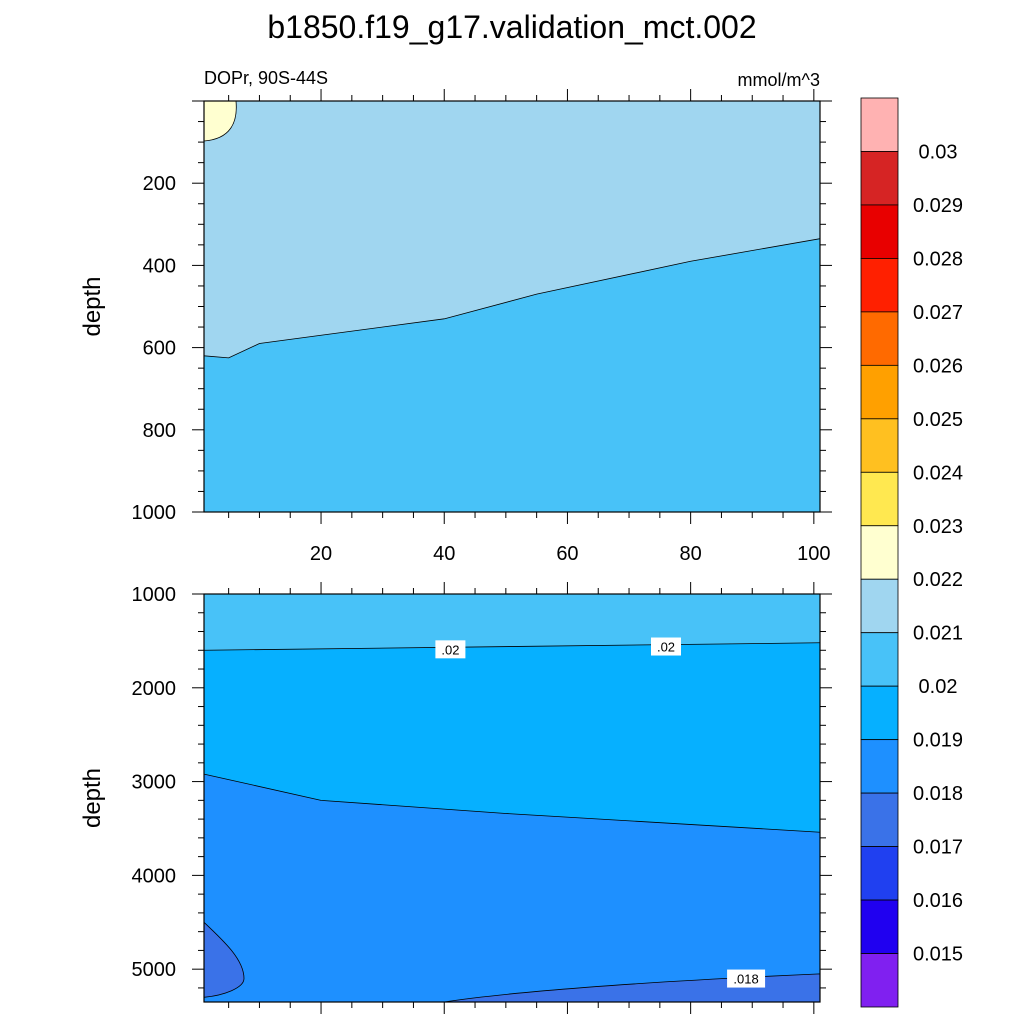 The image size is (1024, 1024). What do you see at coordinates (567, 554) in the screenshot?
I see `x-tick-label: 60` at bounding box center [567, 554].